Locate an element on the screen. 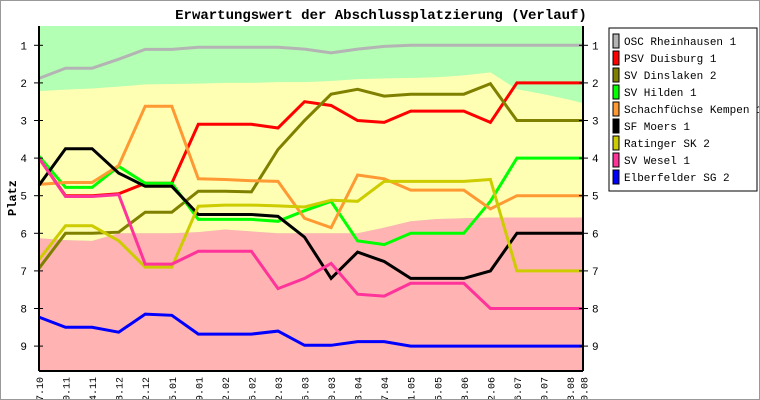  x-tick-label: 10.11 is located at coordinates (68, 388).